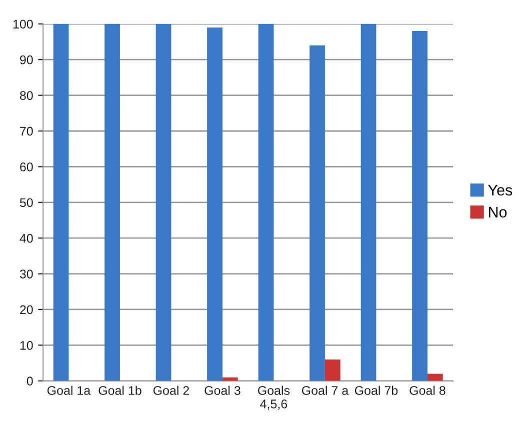  Describe the element at coordinates (26, 274) in the screenshot. I see `y-tick-label: 30` at that location.